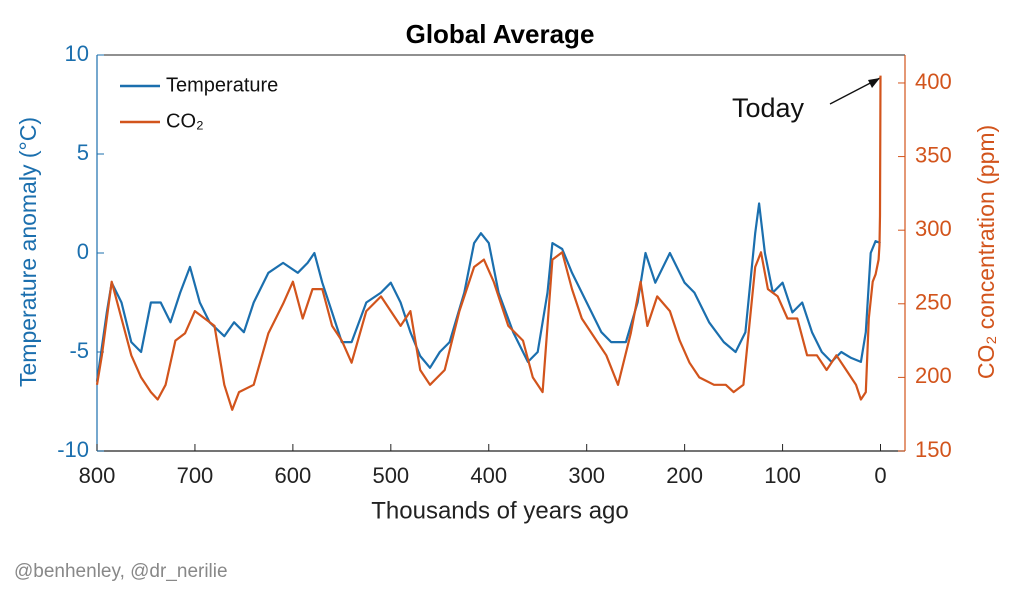 The width and height of the screenshot is (1024, 590). I want to click on x-tick-label: 200, so click(684, 475).